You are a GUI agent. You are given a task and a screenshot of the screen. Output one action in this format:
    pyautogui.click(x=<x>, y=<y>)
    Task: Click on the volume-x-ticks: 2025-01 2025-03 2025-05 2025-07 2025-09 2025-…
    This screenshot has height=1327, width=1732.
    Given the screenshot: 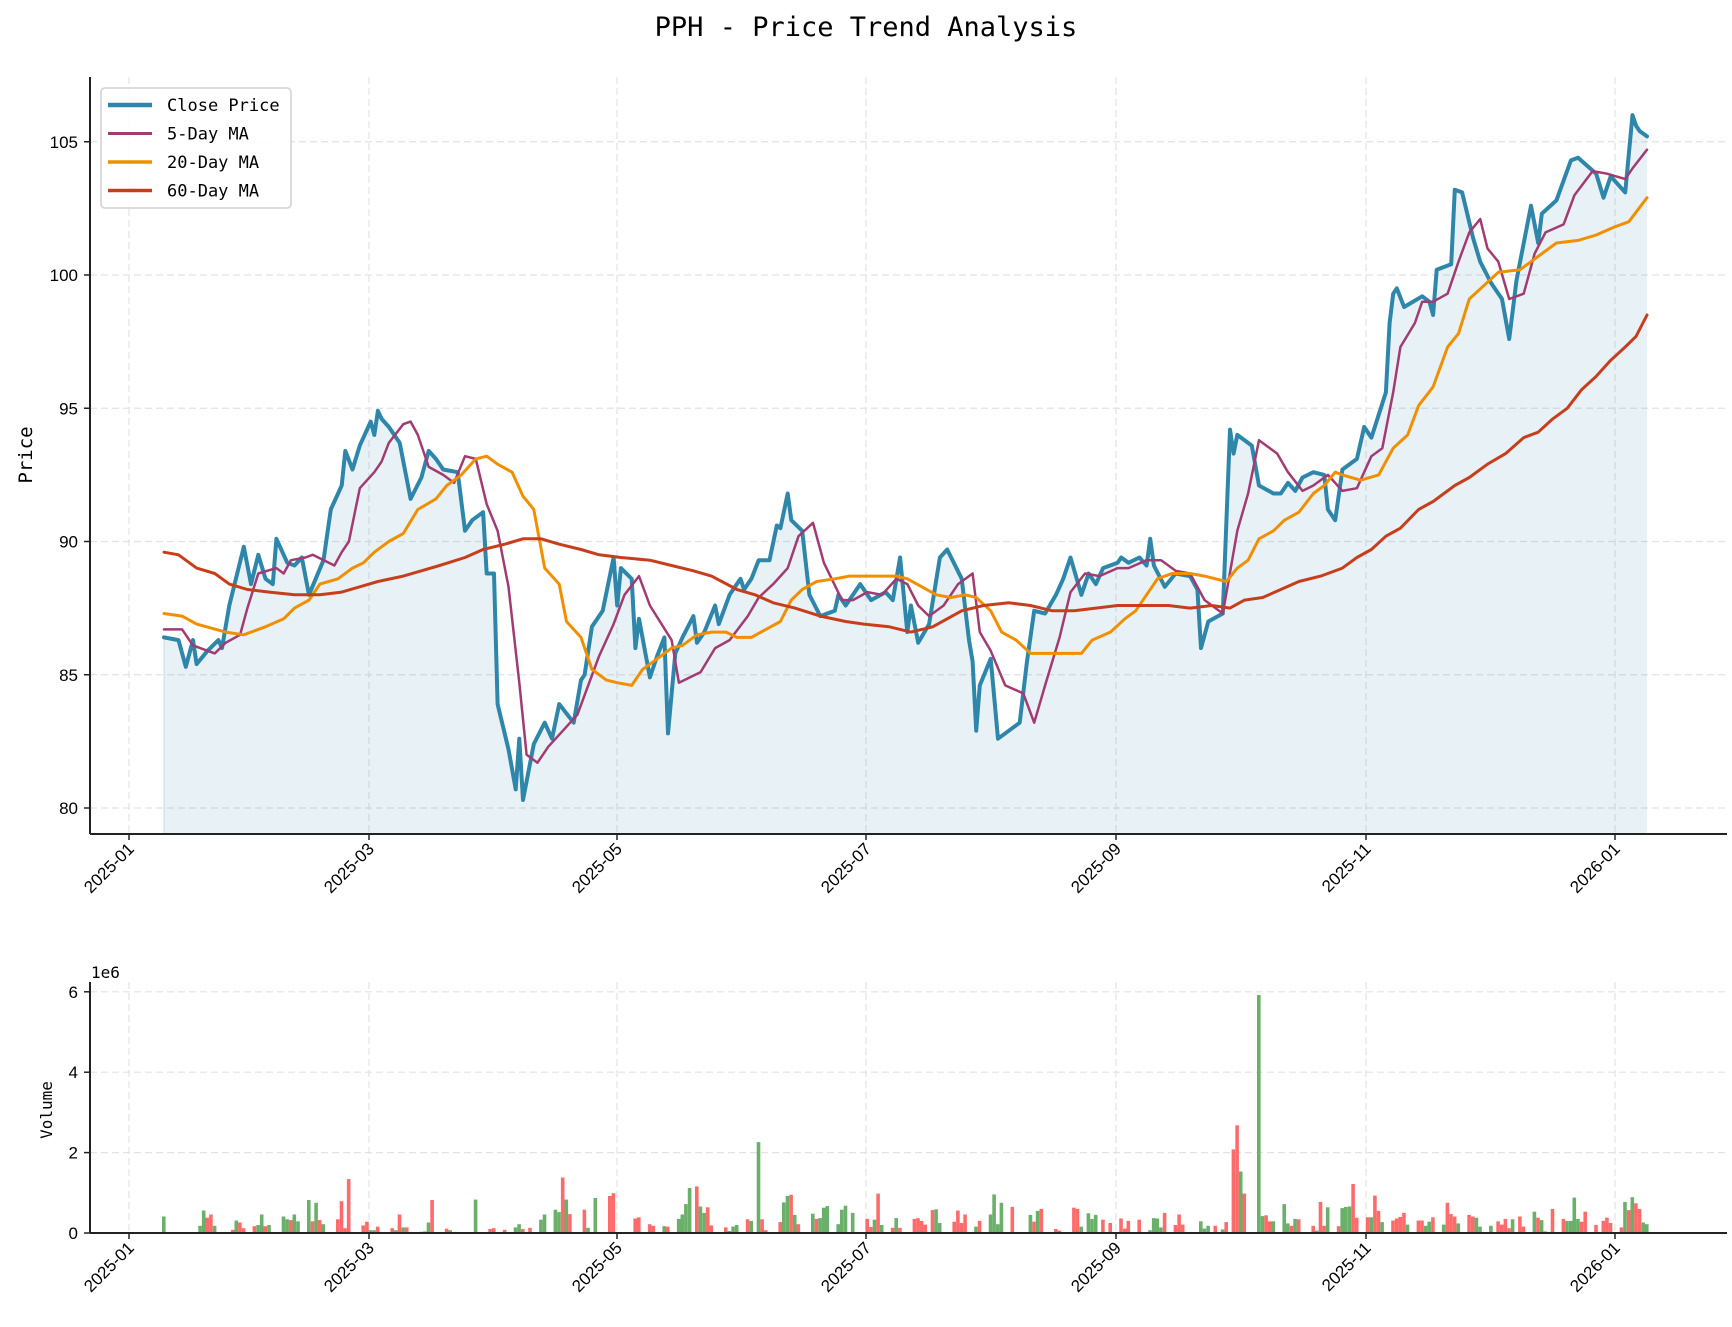 What is the action you would take?
    pyautogui.click(x=852, y=1264)
    